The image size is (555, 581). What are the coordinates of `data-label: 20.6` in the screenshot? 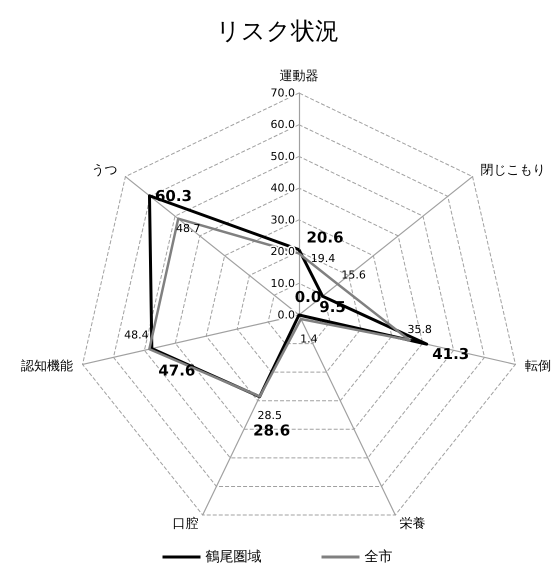 It's located at (325, 237).